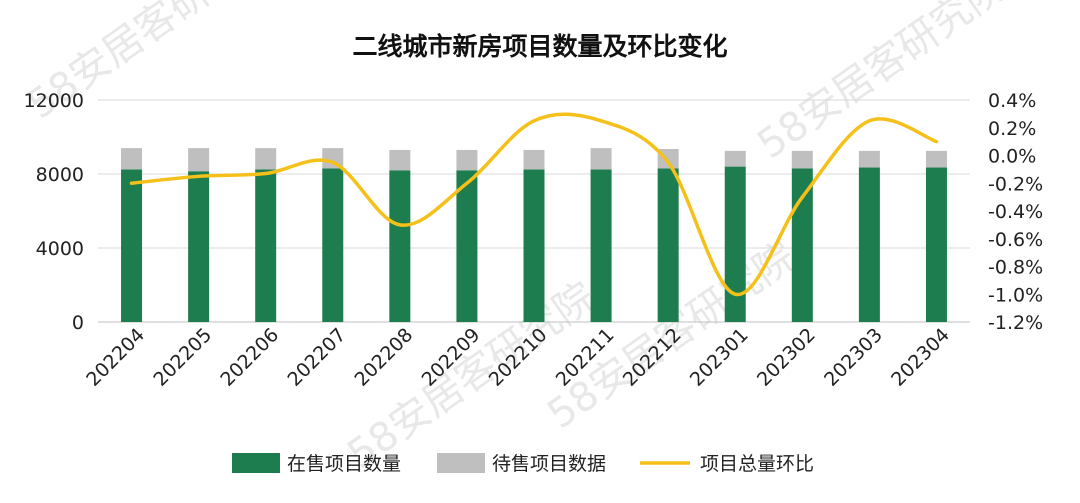 The height and width of the screenshot is (503, 1080). I want to click on right-tick-label: 0.0%, so click(1012, 157).